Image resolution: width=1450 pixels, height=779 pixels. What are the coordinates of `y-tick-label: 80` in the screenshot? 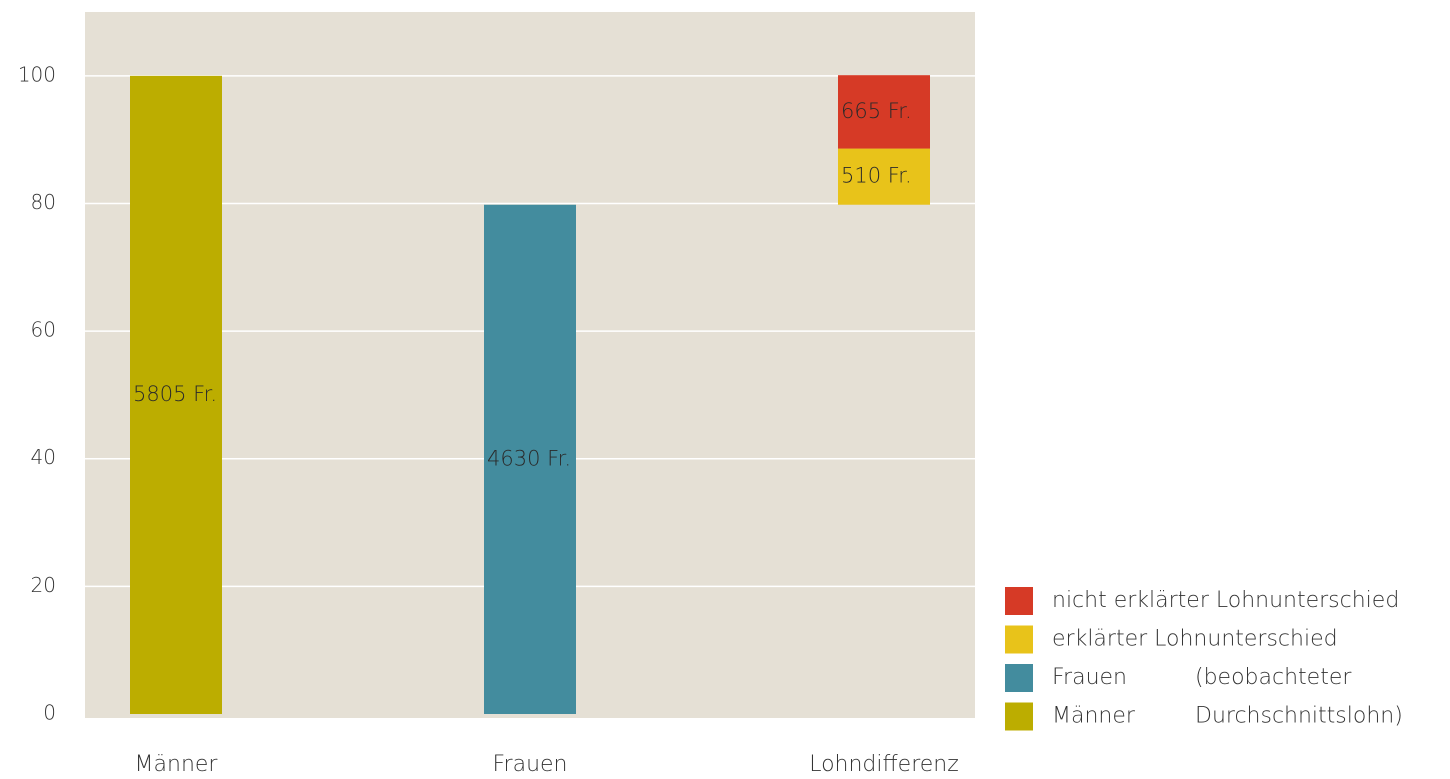 It's located at (43, 202).